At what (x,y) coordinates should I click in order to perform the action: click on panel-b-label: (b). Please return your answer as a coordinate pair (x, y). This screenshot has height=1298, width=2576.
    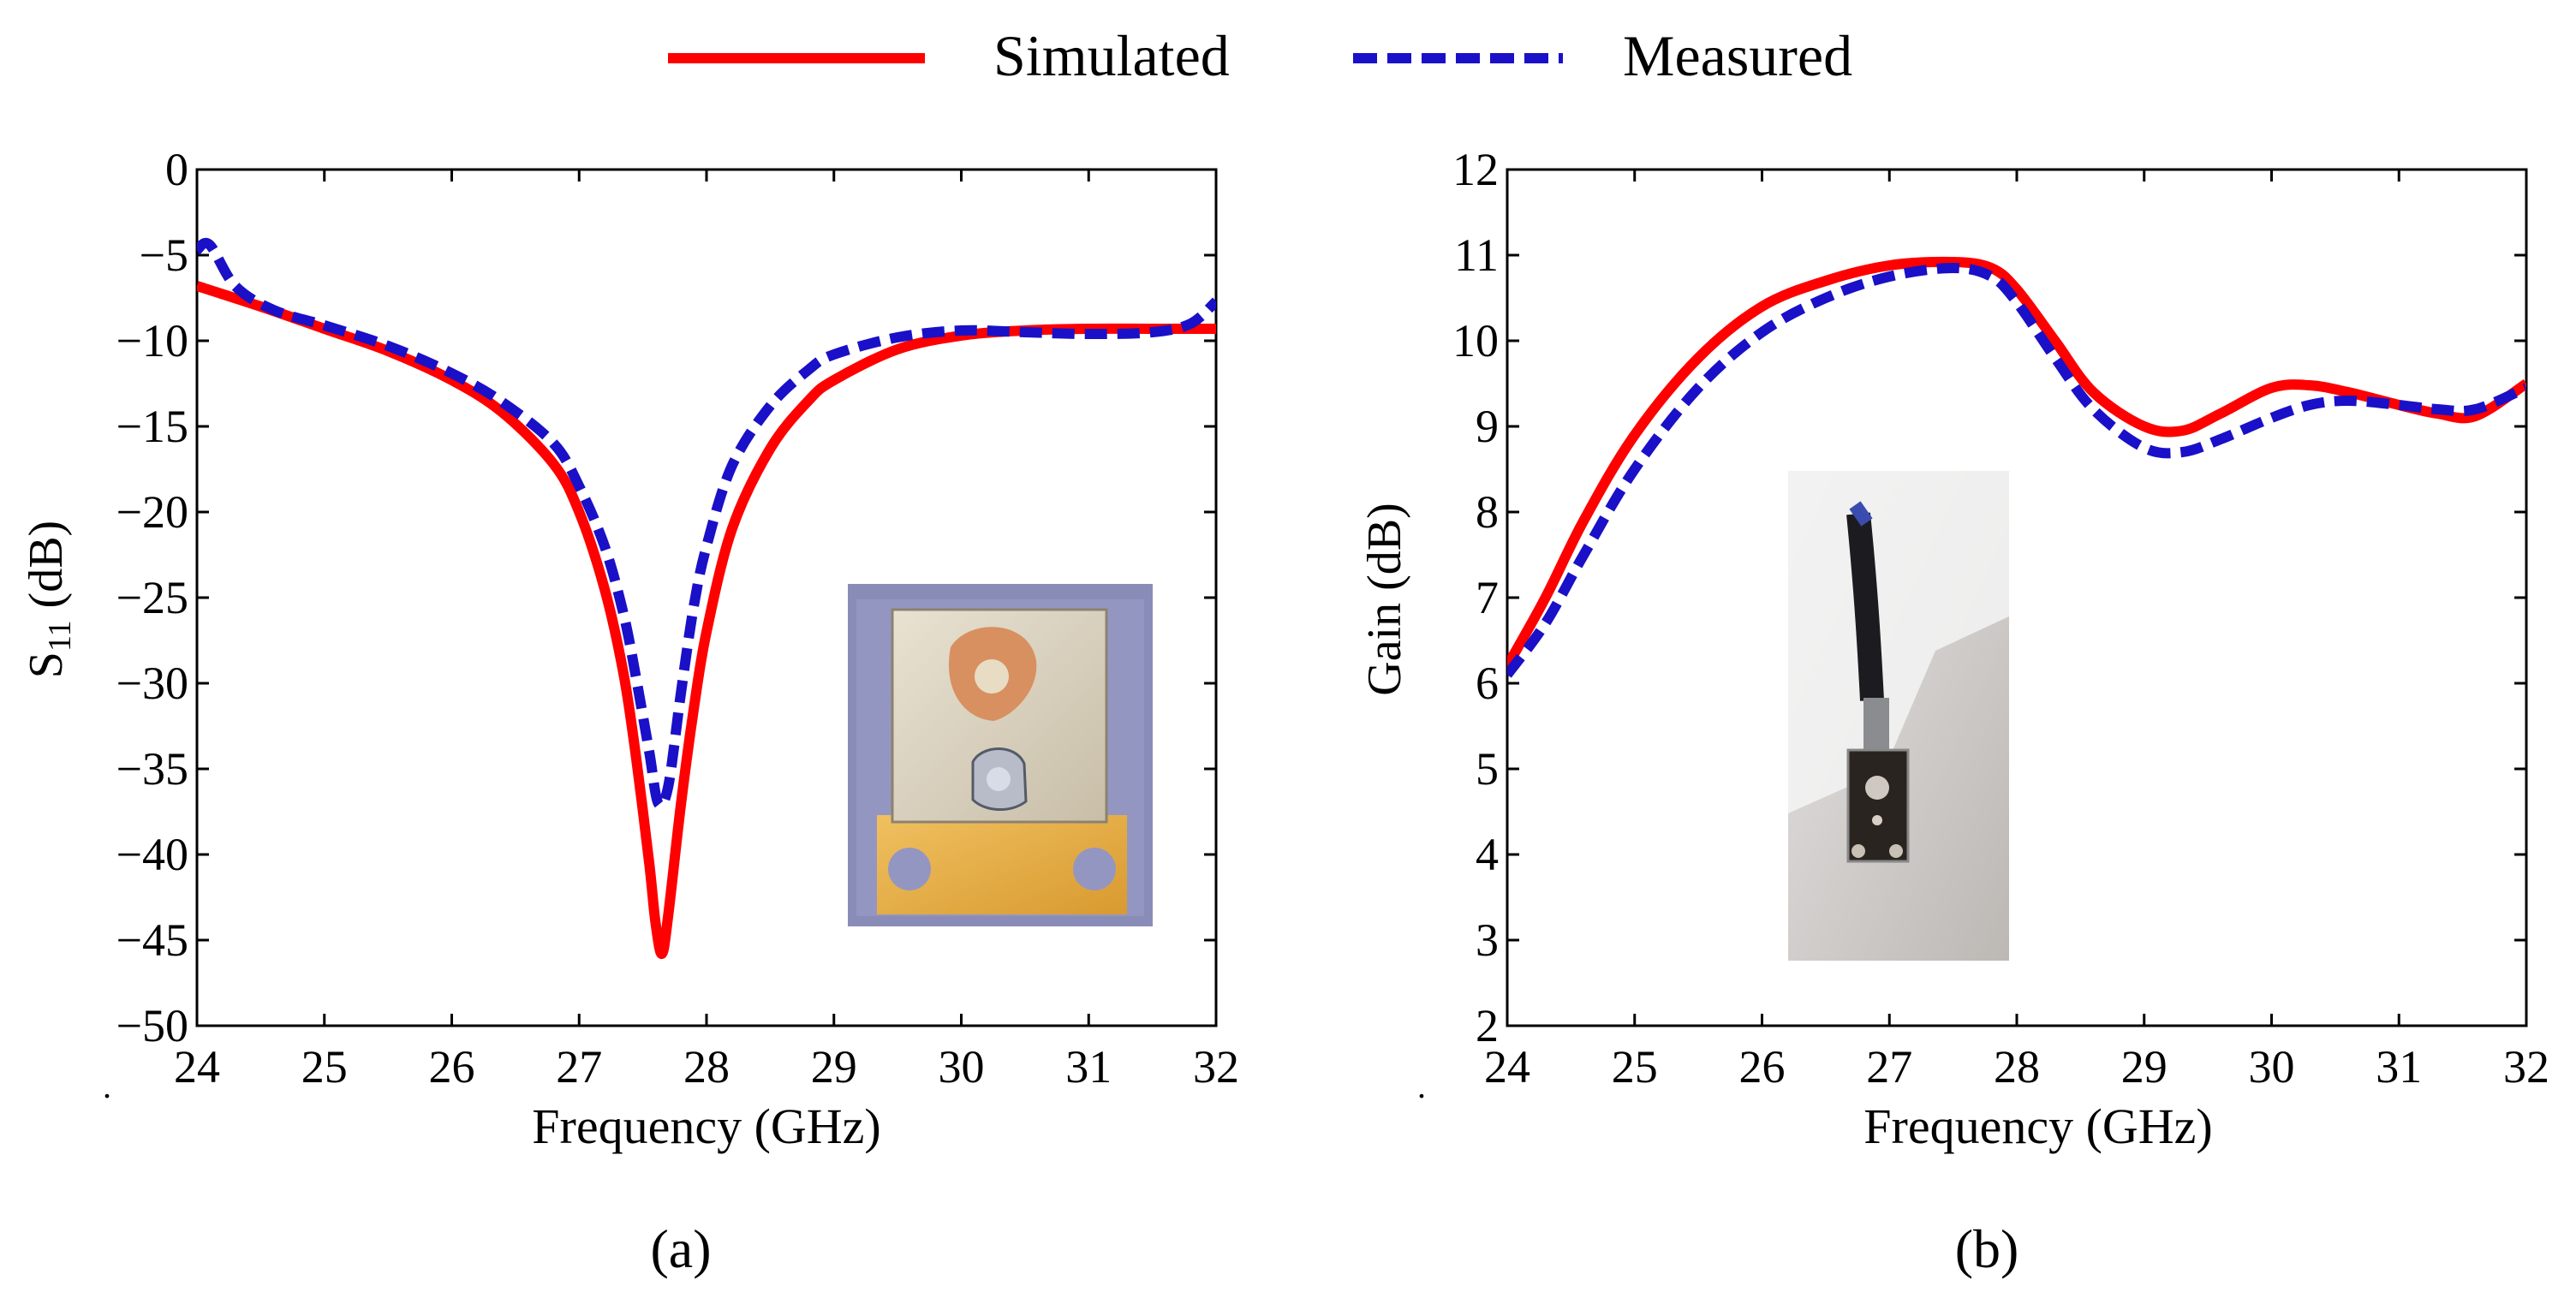
    Looking at the image, I should click on (1987, 1248).